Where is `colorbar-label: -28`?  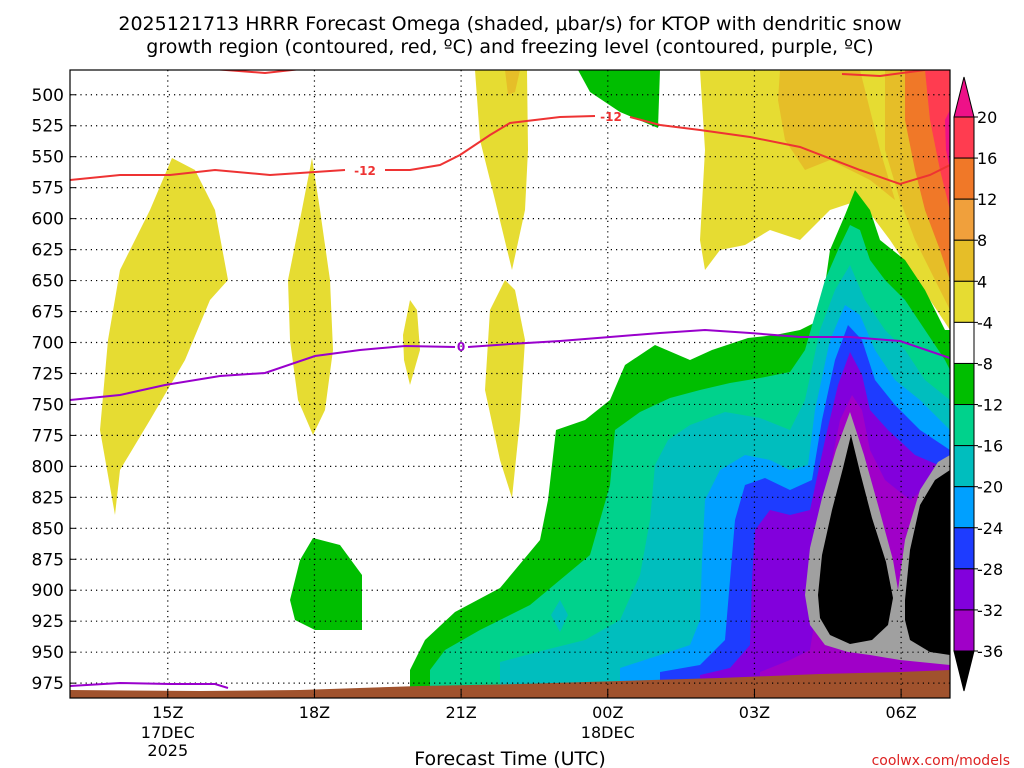 colorbar-label: -28 is located at coordinates (990, 569).